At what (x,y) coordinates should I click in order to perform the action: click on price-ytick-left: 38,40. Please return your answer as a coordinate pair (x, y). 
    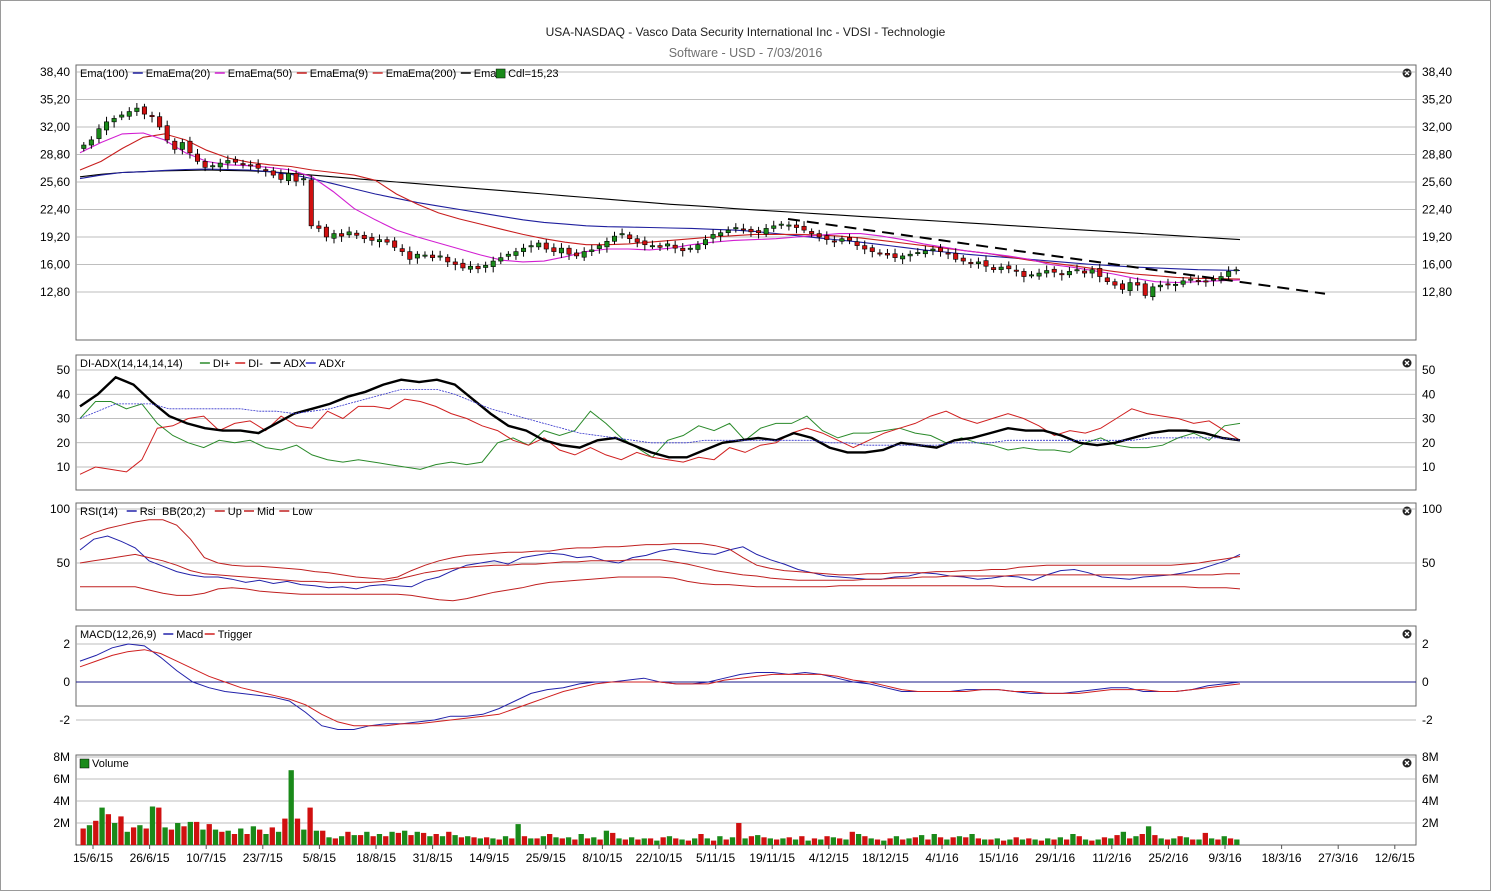
    Looking at the image, I should click on (55, 72).